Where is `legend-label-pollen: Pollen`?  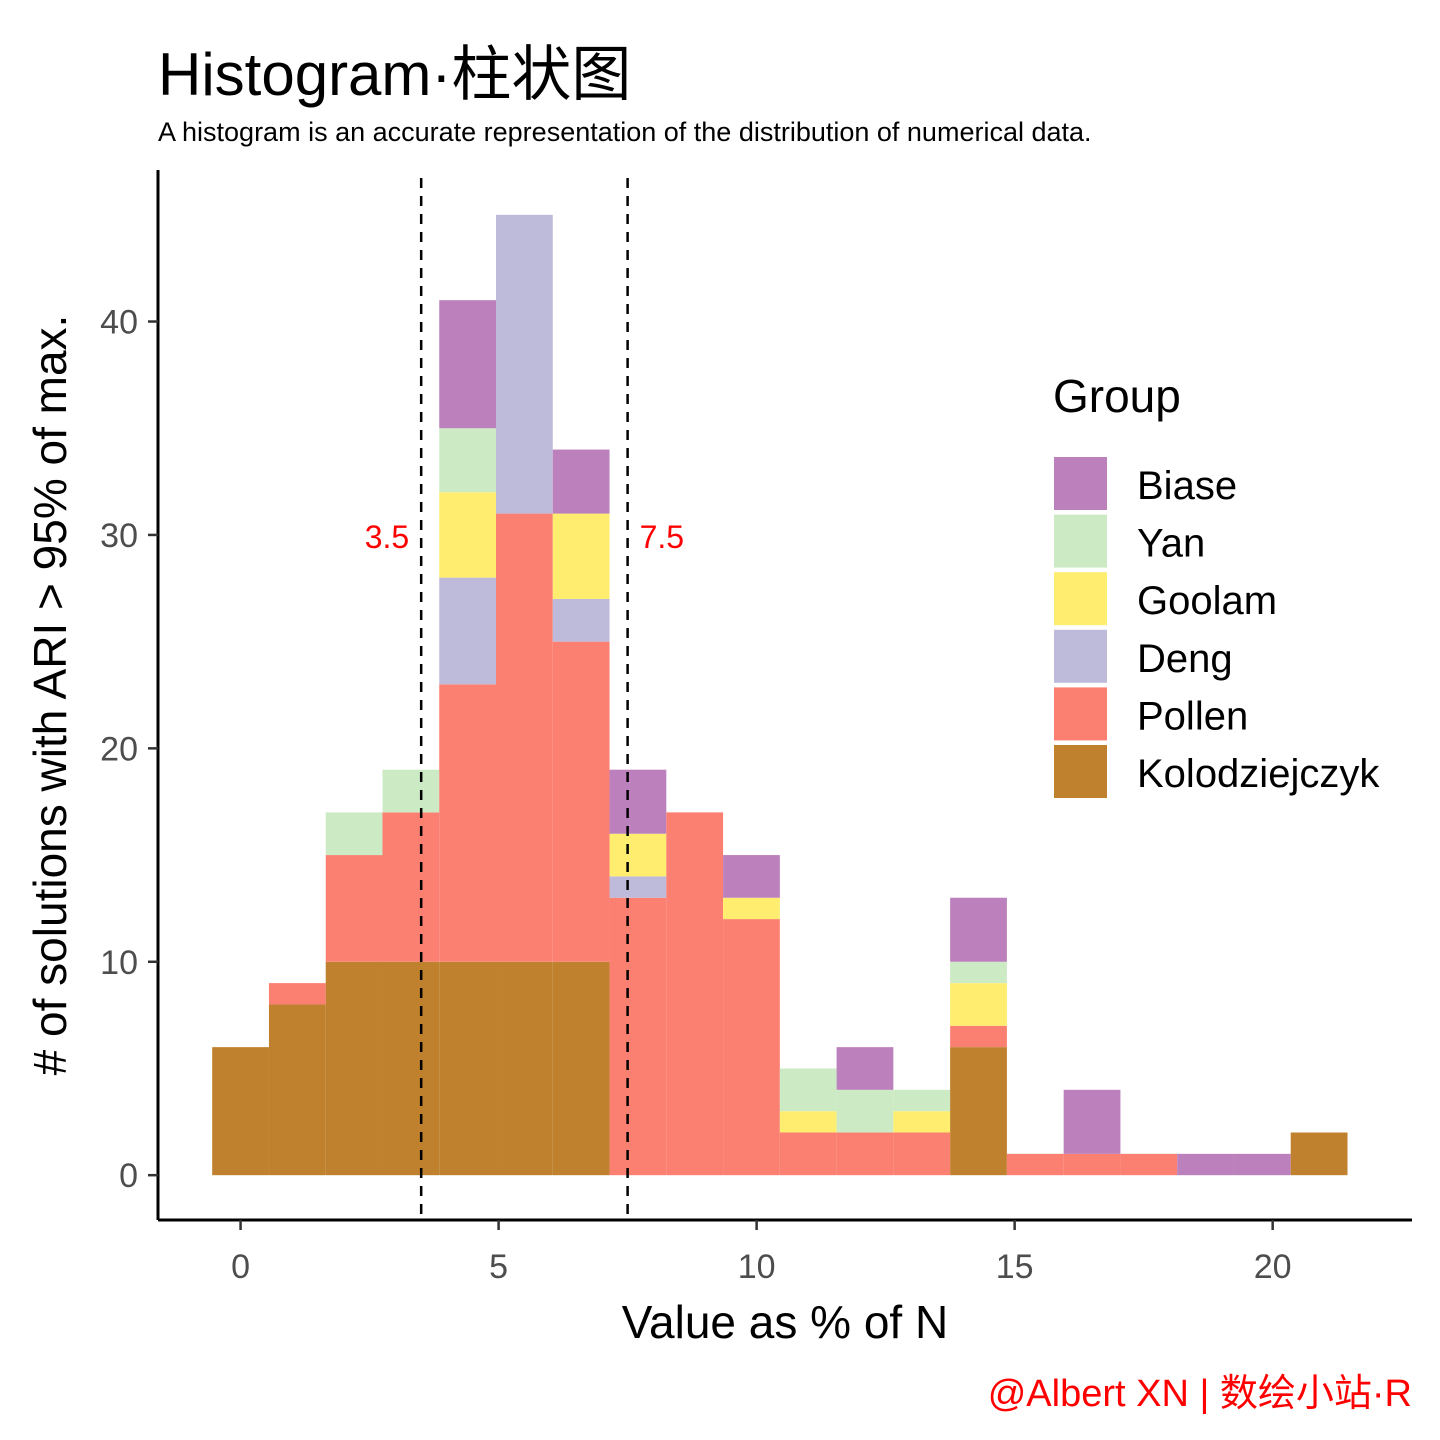 legend-label-pollen: Pollen is located at coordinates (1192, 716).